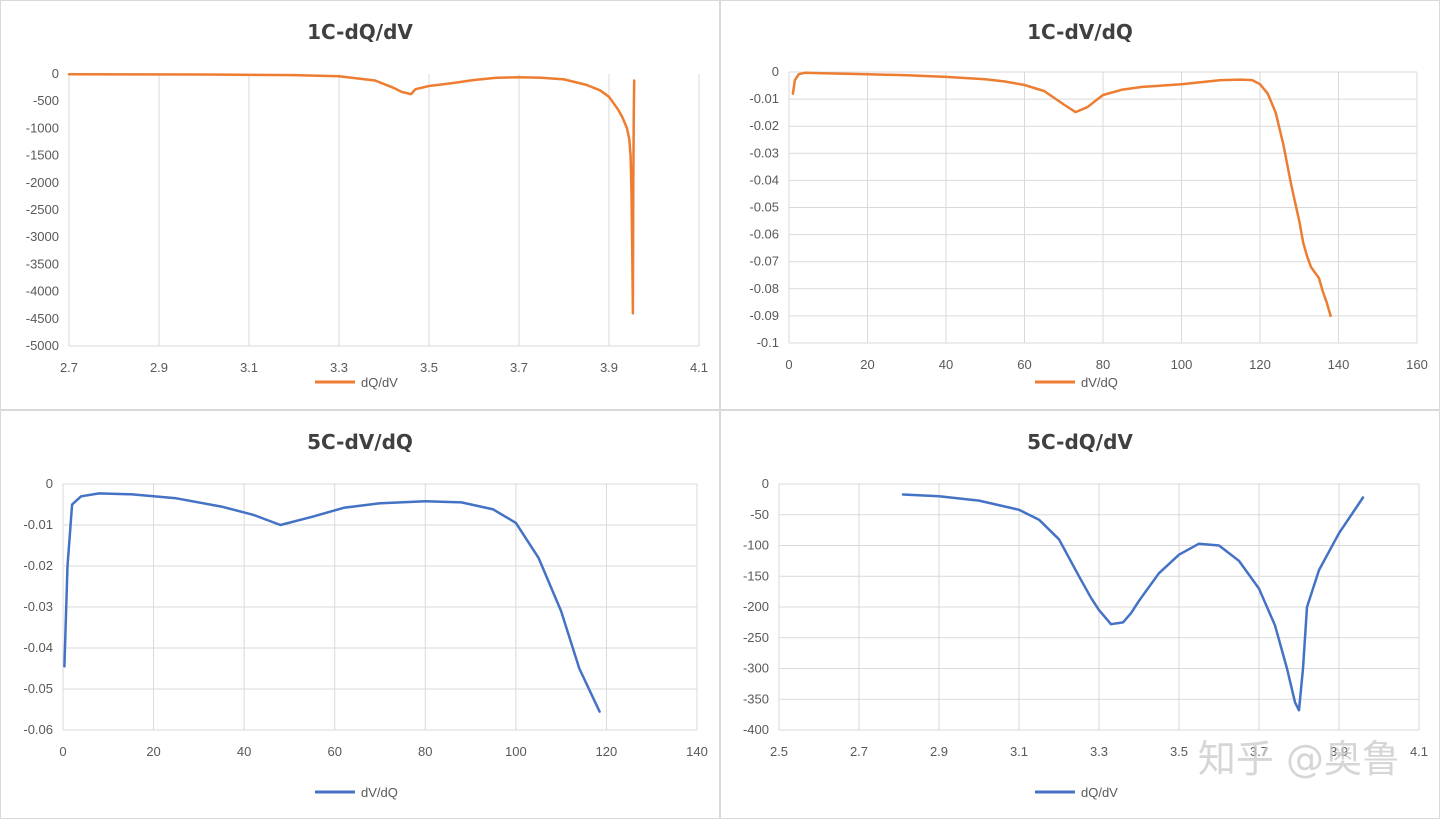 The width and height of the screenshot is (1440, 819). I want to click on y-tick-label: -0.08, so click(764, 288).